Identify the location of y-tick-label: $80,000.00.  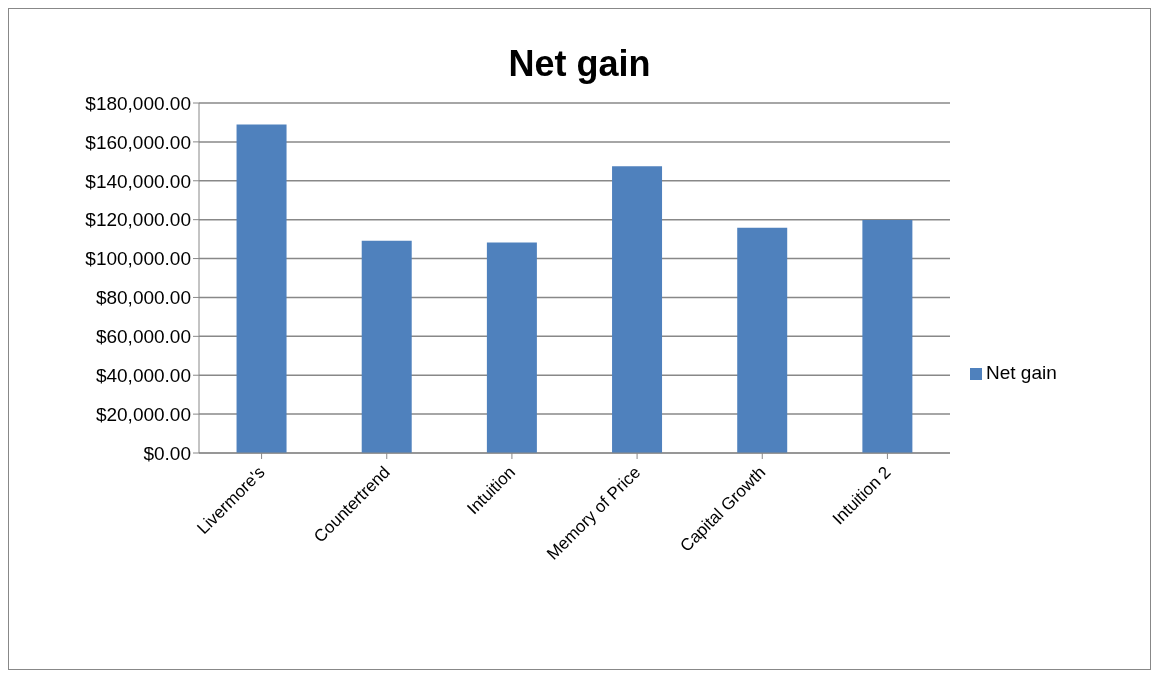
(143, 298).